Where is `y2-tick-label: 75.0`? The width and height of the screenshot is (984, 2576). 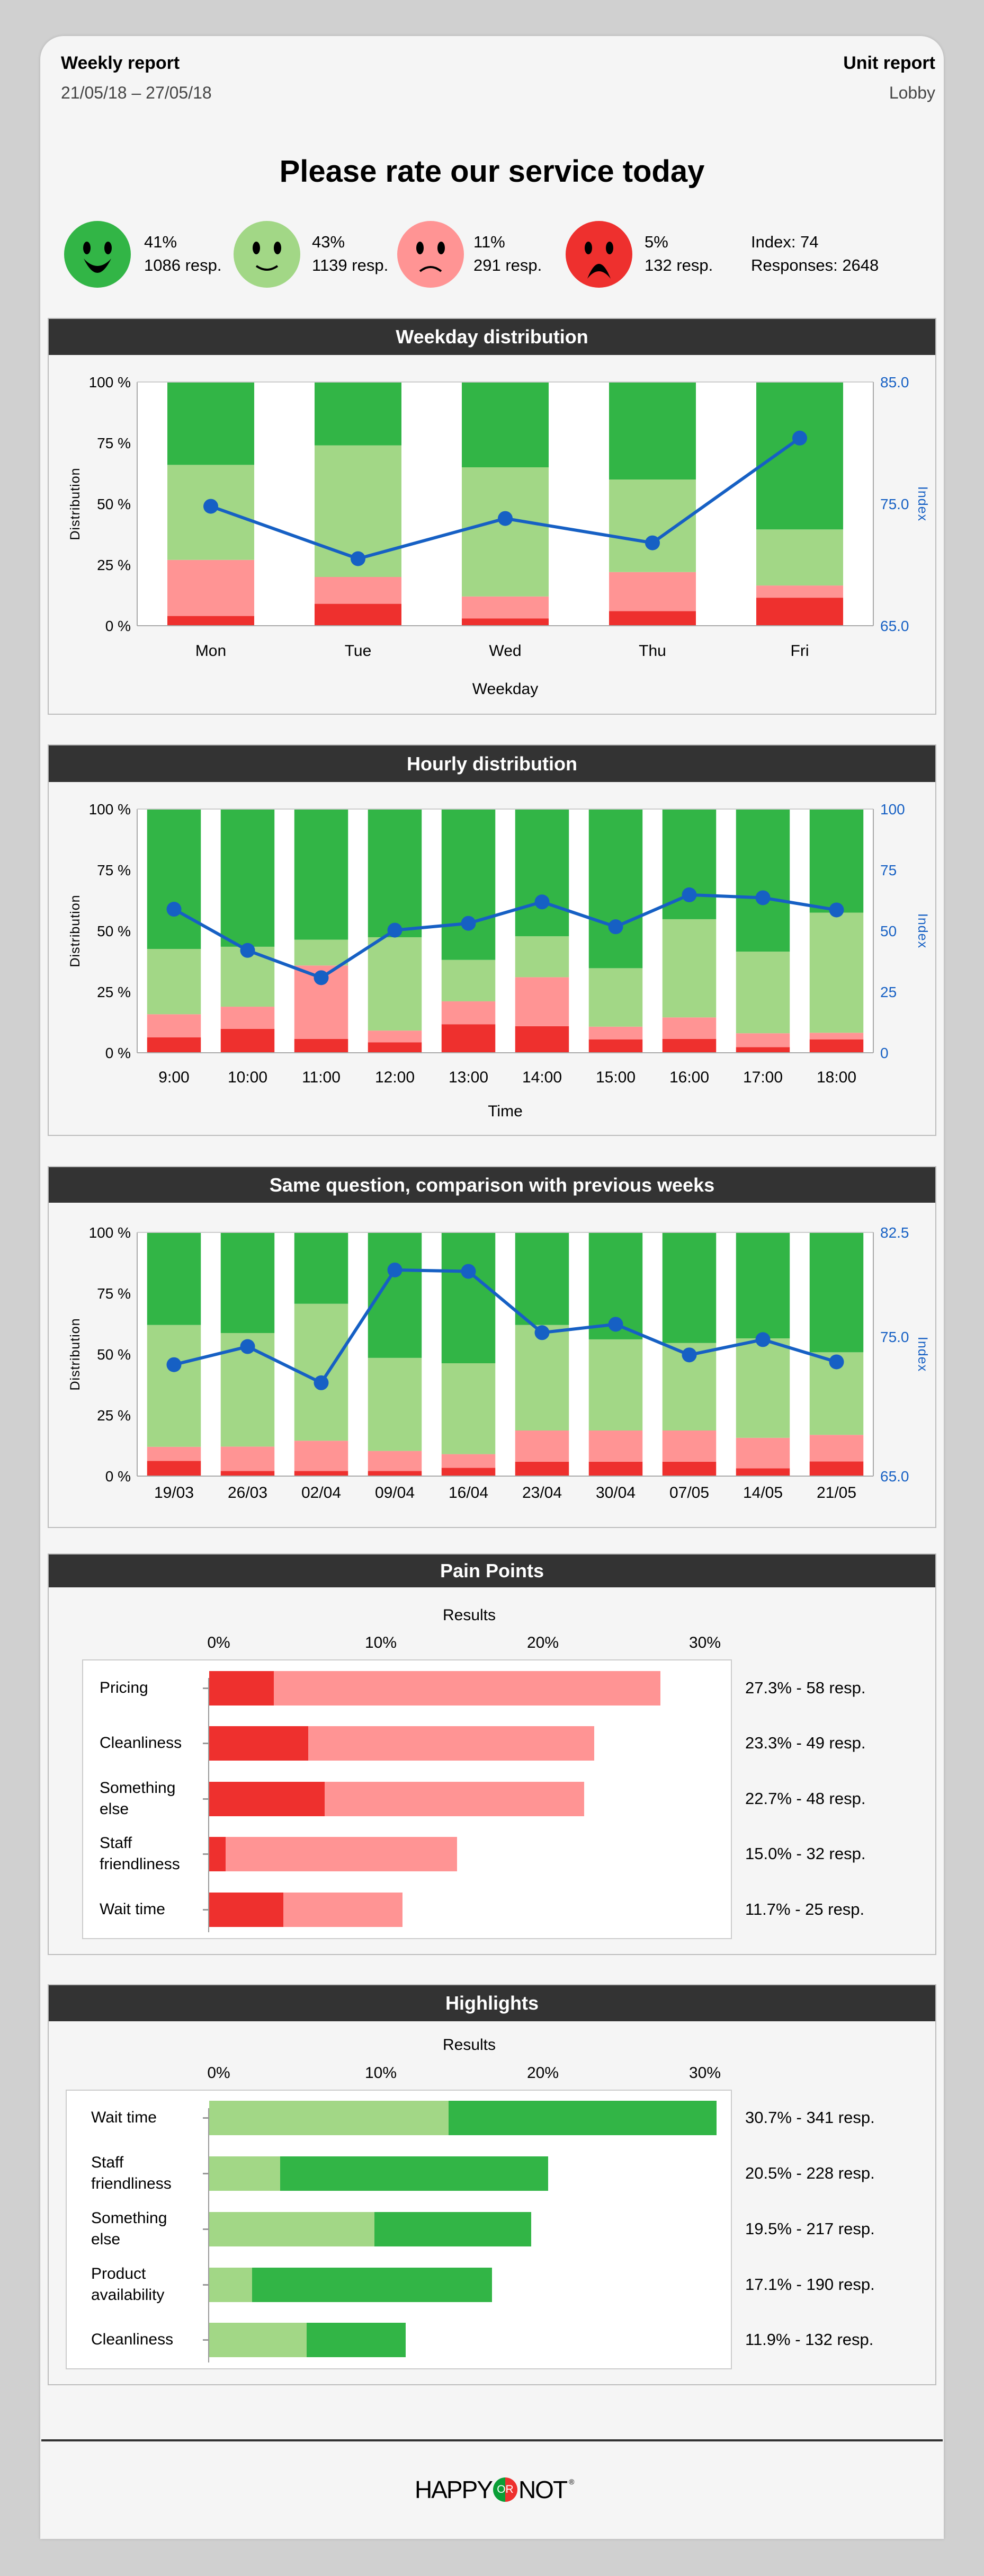 y2-tick-label: 75.0 is located at coordinates (894, 504).